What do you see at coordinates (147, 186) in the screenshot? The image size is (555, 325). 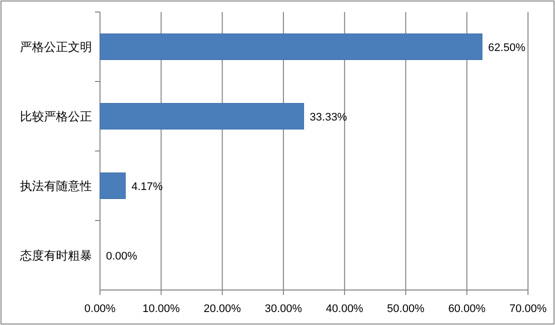 I see `data-label: 4.17%` at bounding box center [147, 186].